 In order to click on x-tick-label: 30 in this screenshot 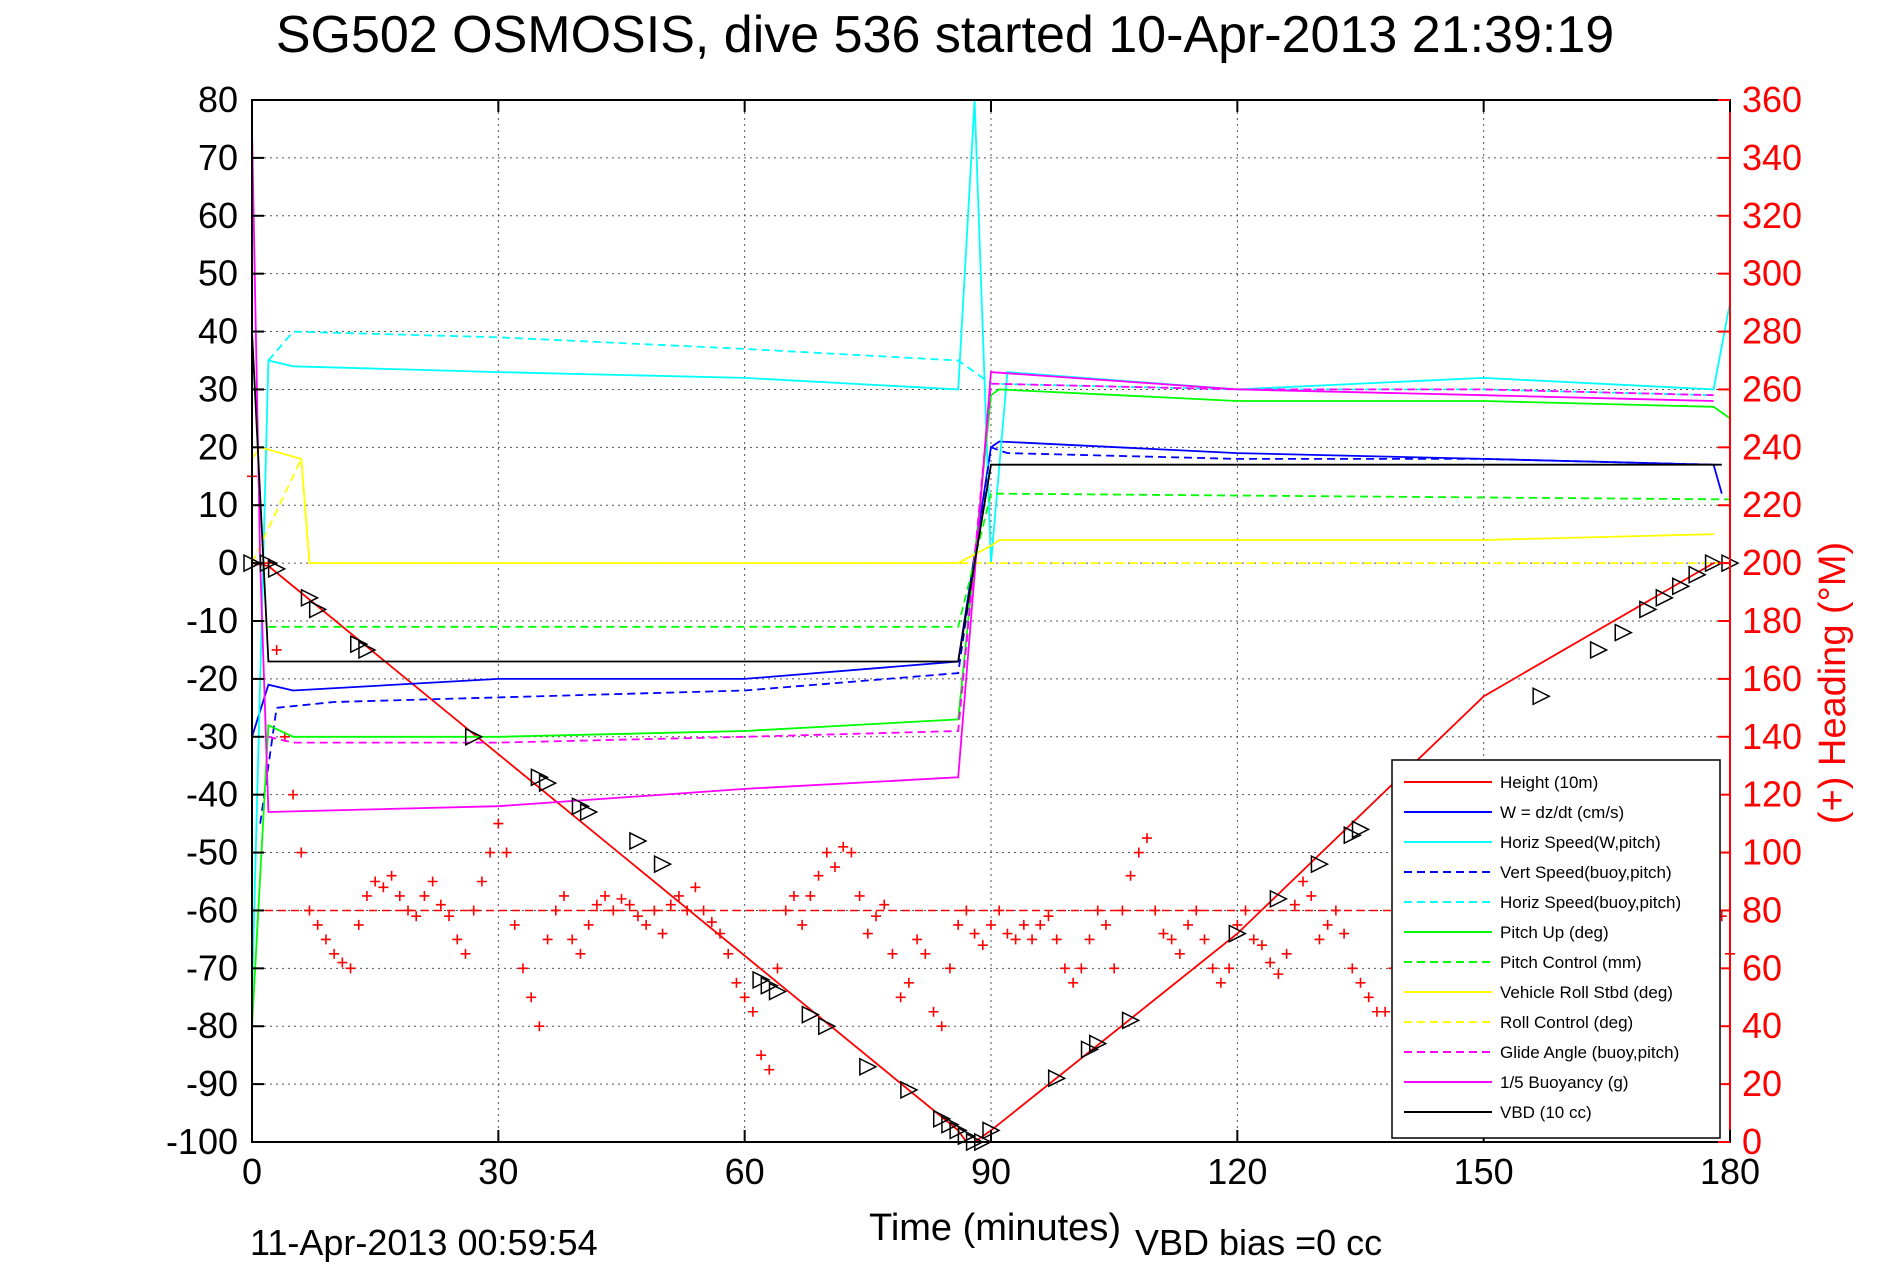, I will do `click(498, 1171)`.